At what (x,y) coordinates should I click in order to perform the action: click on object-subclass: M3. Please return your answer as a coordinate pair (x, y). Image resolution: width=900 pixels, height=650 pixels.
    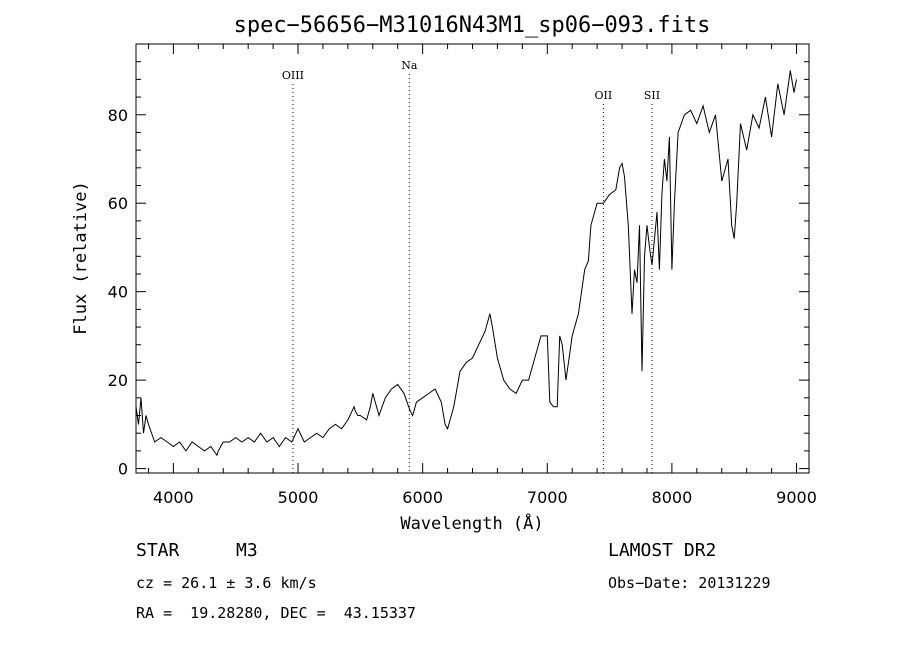
    Looking at the image, I should click on (247, 550).